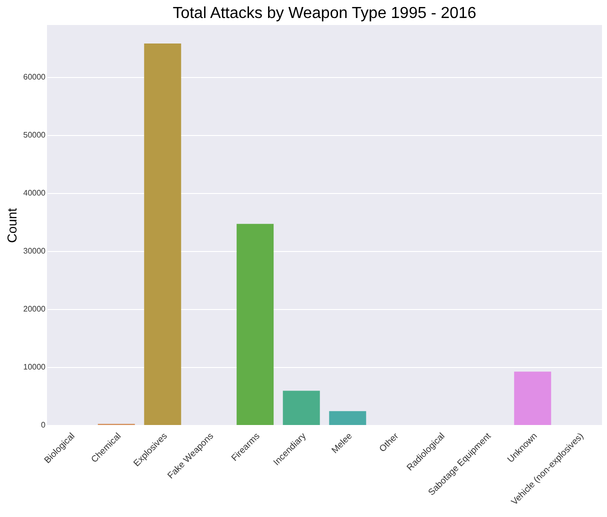  I want to click on y-tick-label: 20000, so click(34, 309).